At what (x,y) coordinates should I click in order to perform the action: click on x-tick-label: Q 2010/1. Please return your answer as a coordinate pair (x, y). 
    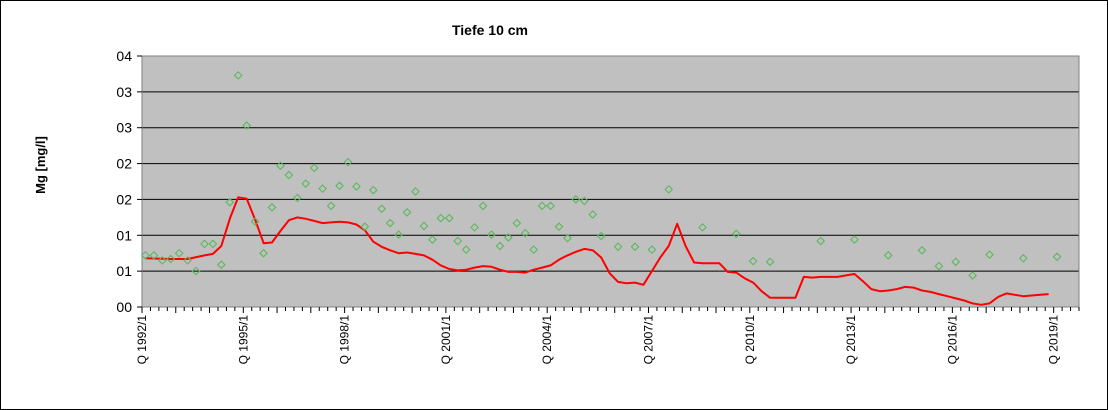
    Looking at the image, I should click on (750, 340).